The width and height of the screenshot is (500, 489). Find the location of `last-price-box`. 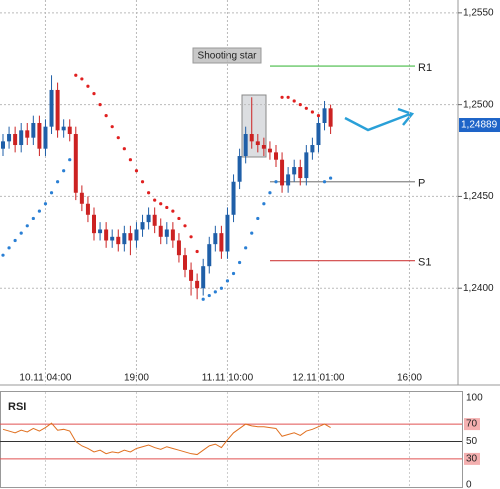

last-price-box is located at coordinates (479, 125).